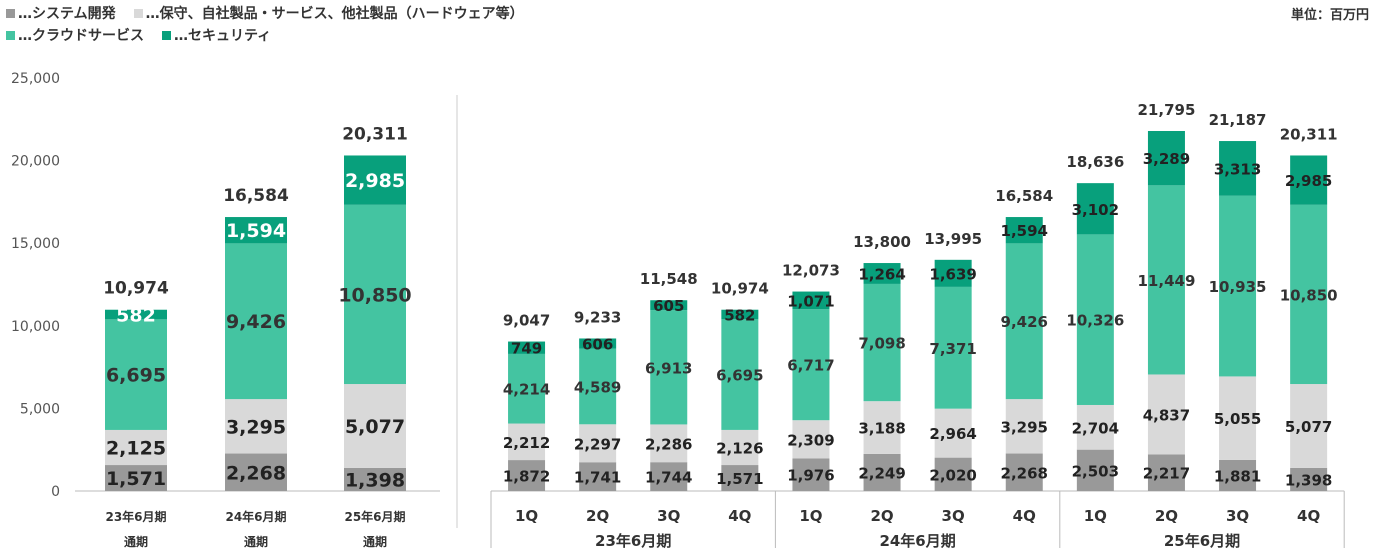 This screenshot has width=1377, height=551. Describe the element at coordinates (135, 516) in the screenshot. I see `category-label: 23年6月期` at that location.